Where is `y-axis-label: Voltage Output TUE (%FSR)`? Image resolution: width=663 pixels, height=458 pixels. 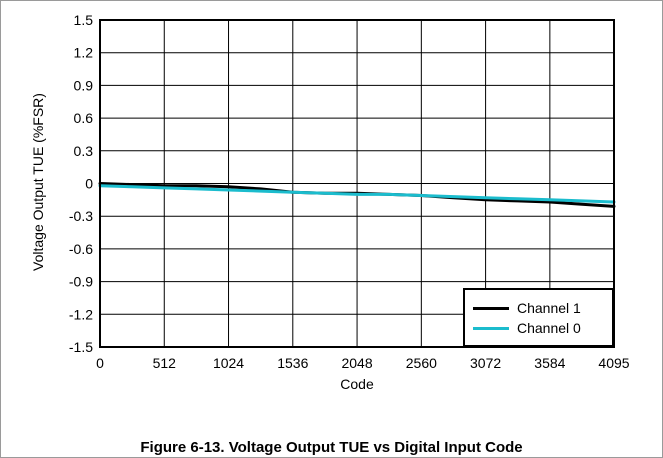
y-axis-label: Voltage Output TUE (%FSR) is located at coordinates (38, 182).